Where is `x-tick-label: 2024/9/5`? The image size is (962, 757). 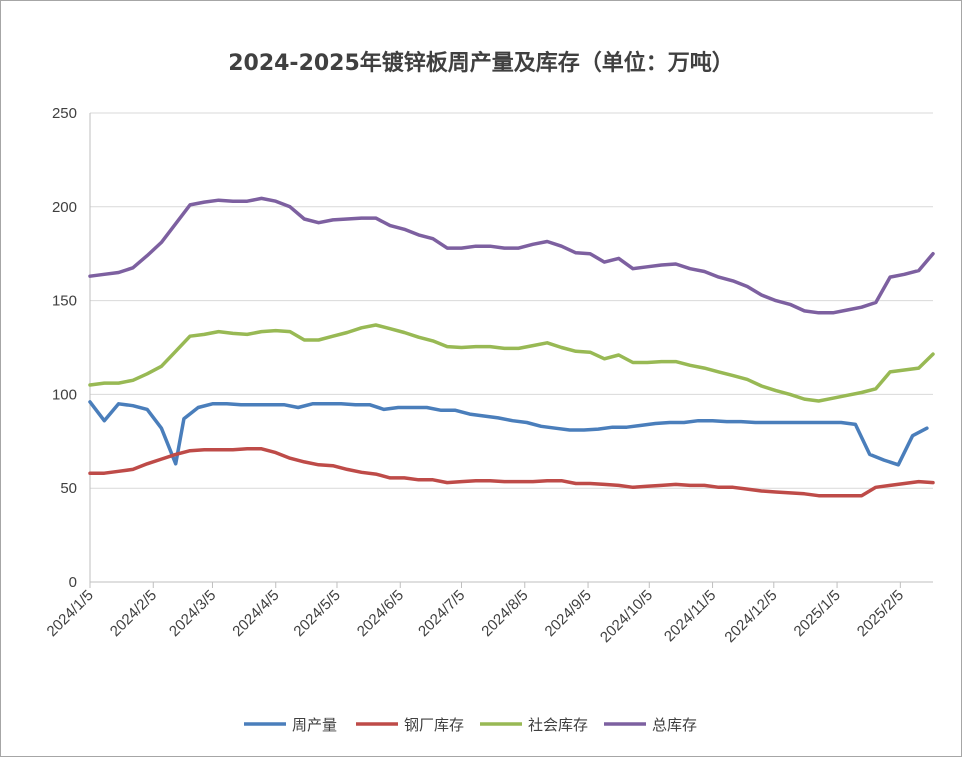 x-tick-label: 2024/9/5 is located at coordinates (568, 613).